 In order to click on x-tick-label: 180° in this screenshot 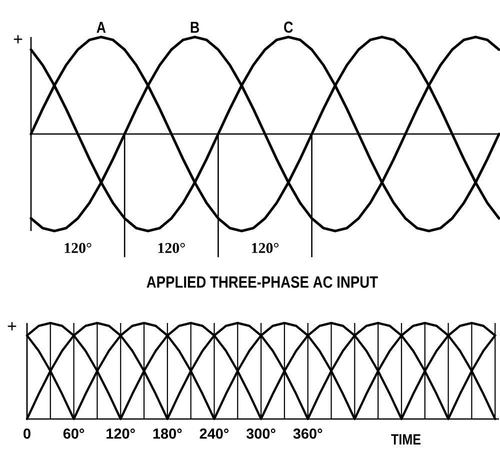, I will do `click(167, 433)`.